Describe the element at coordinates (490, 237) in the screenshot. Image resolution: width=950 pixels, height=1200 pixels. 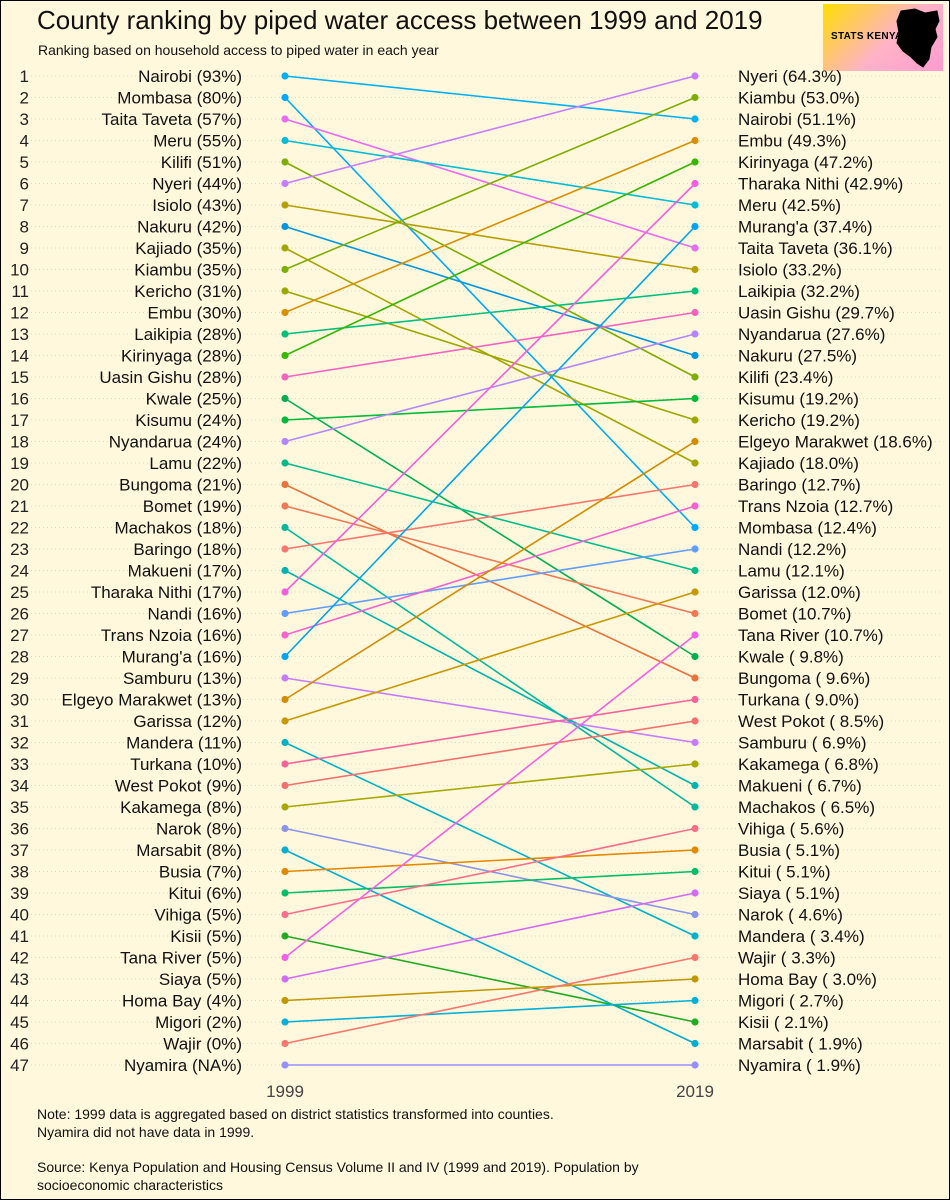
I see `line-isiolo` at that location.